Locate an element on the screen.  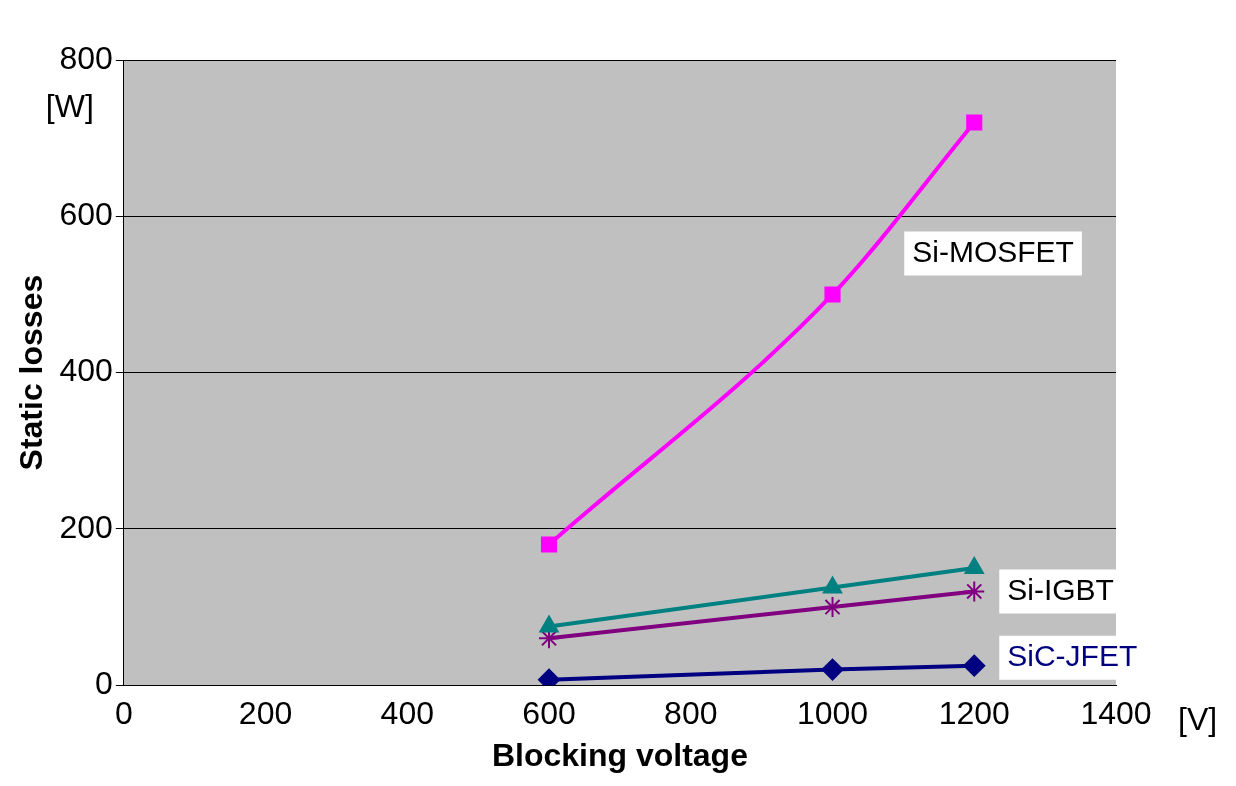
y-tick-label: 600 is located at coordinates (86, 214).